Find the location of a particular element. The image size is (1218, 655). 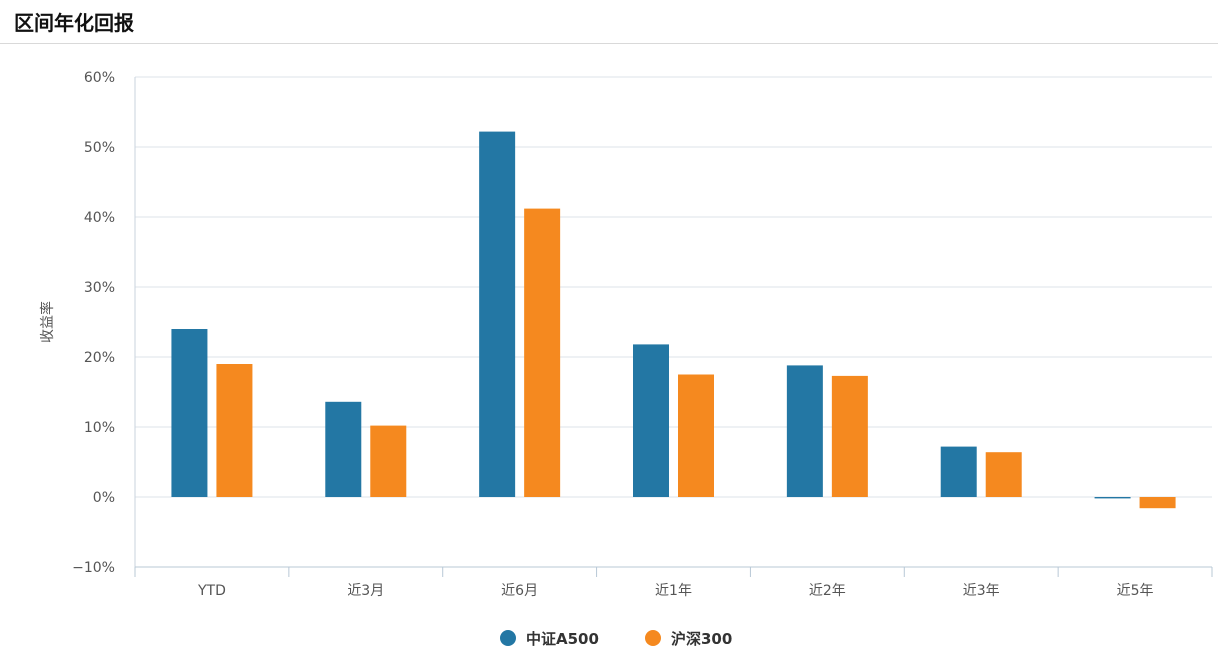

x-category-label: 近5年 is located at coordinates (1135, 591).